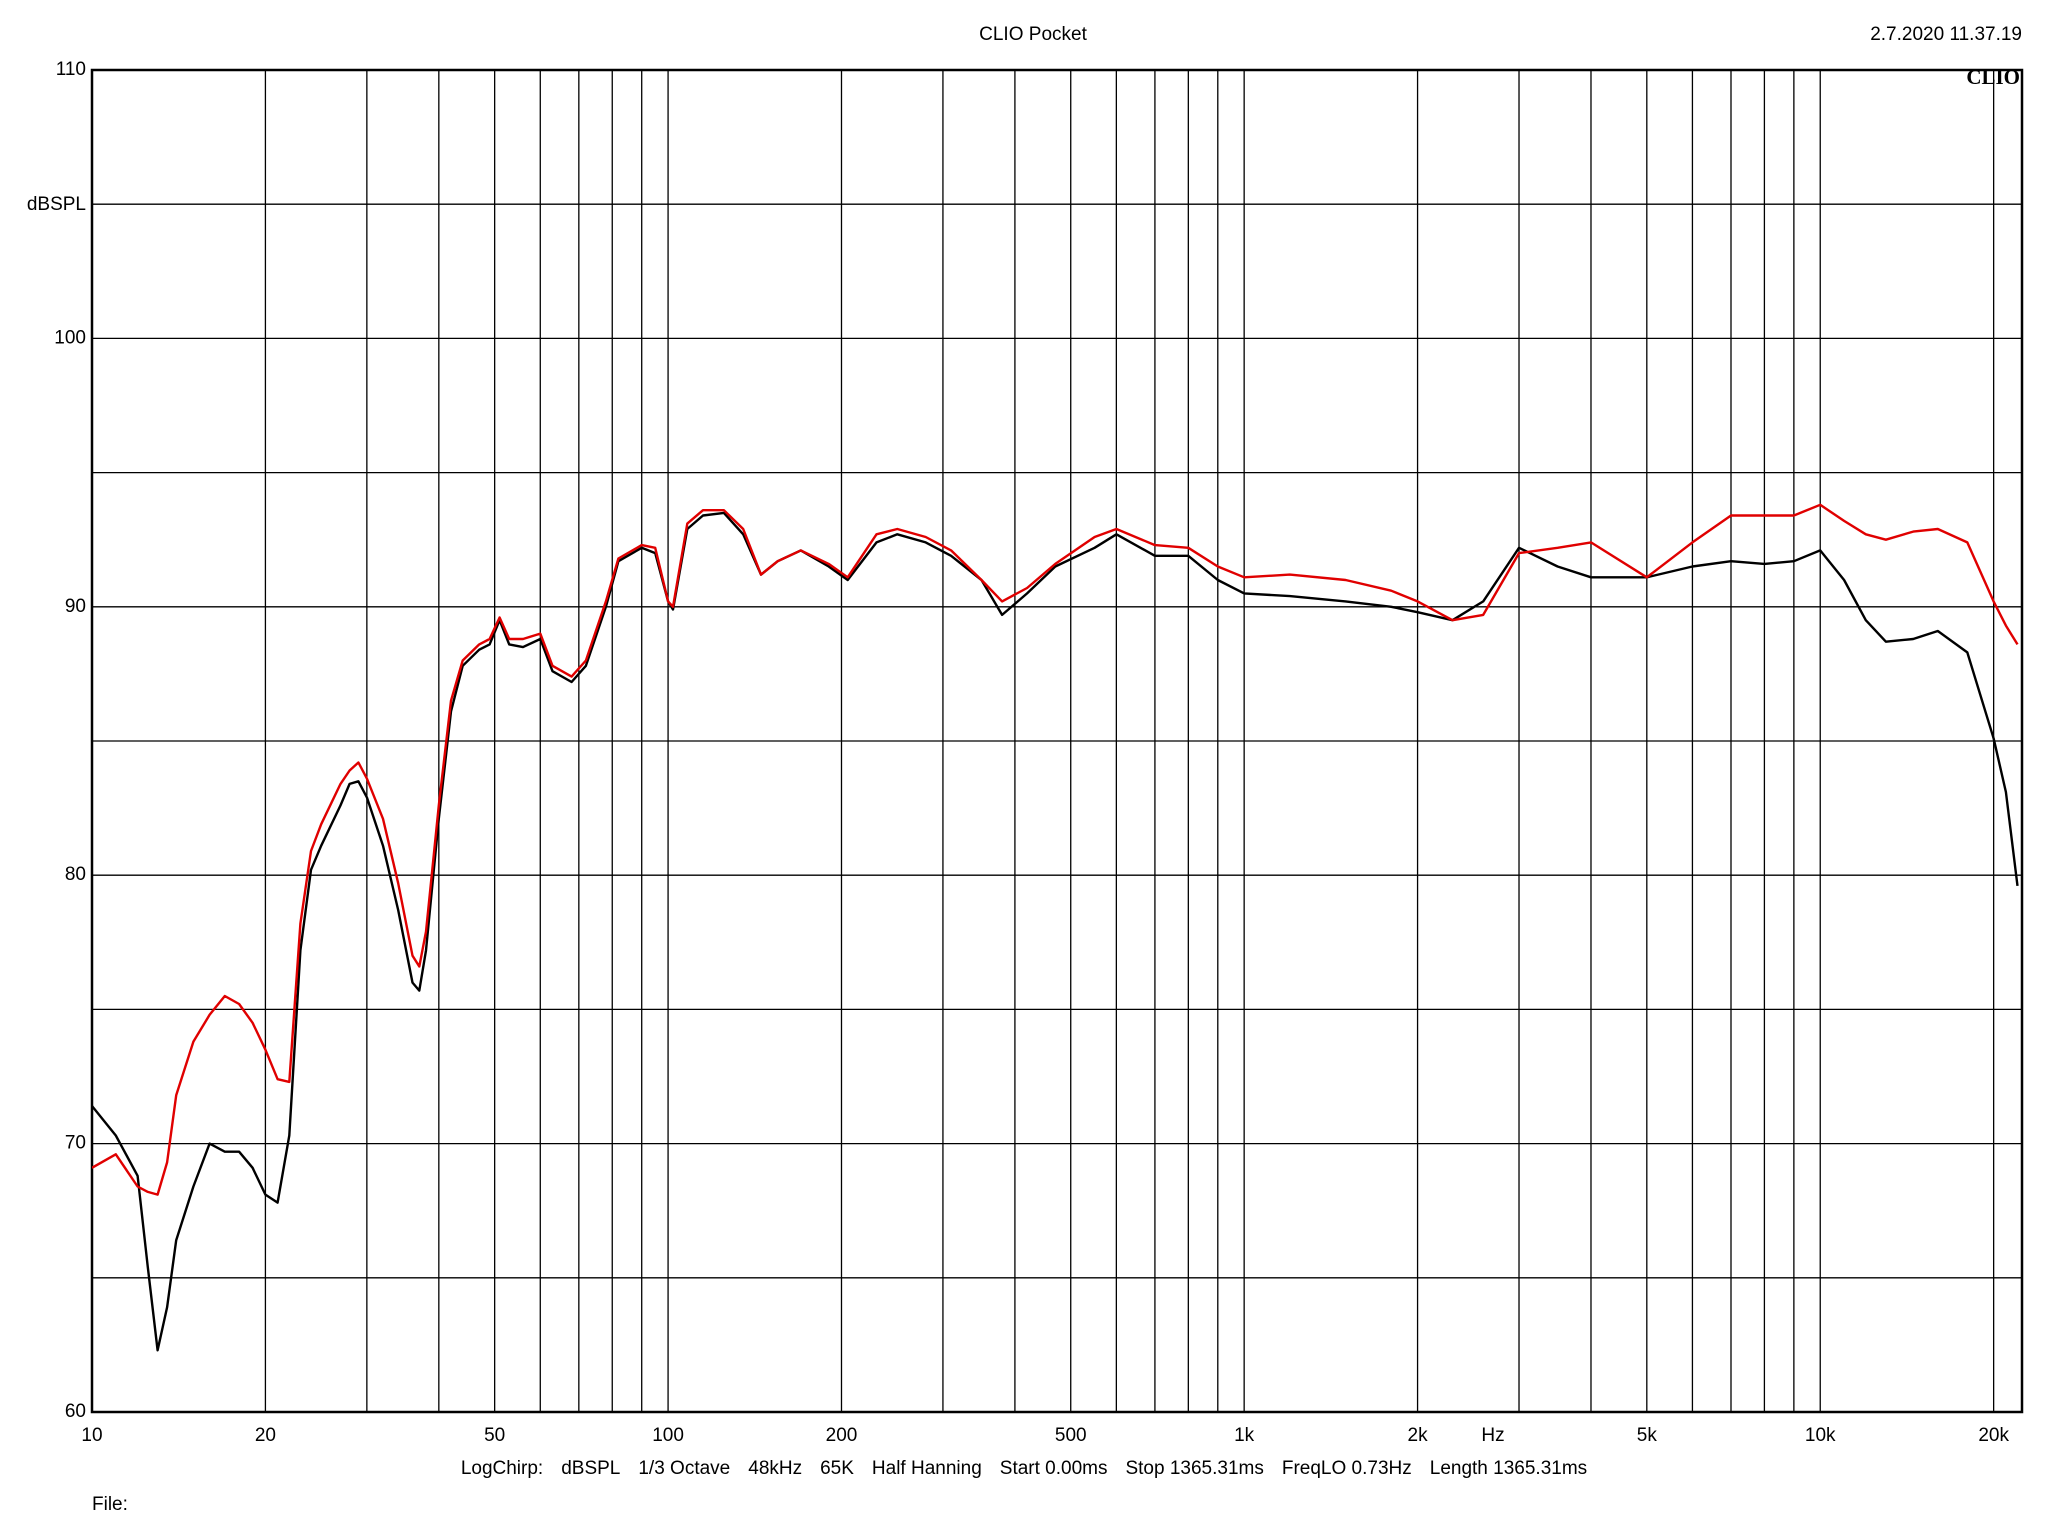 This screenshot has height=1536, width=2048. What do you see at coordinates (1508, 1468) in the screenshot?
I see `footer-item: Length 1365.31ms` at bounding box center [1508, 1468].